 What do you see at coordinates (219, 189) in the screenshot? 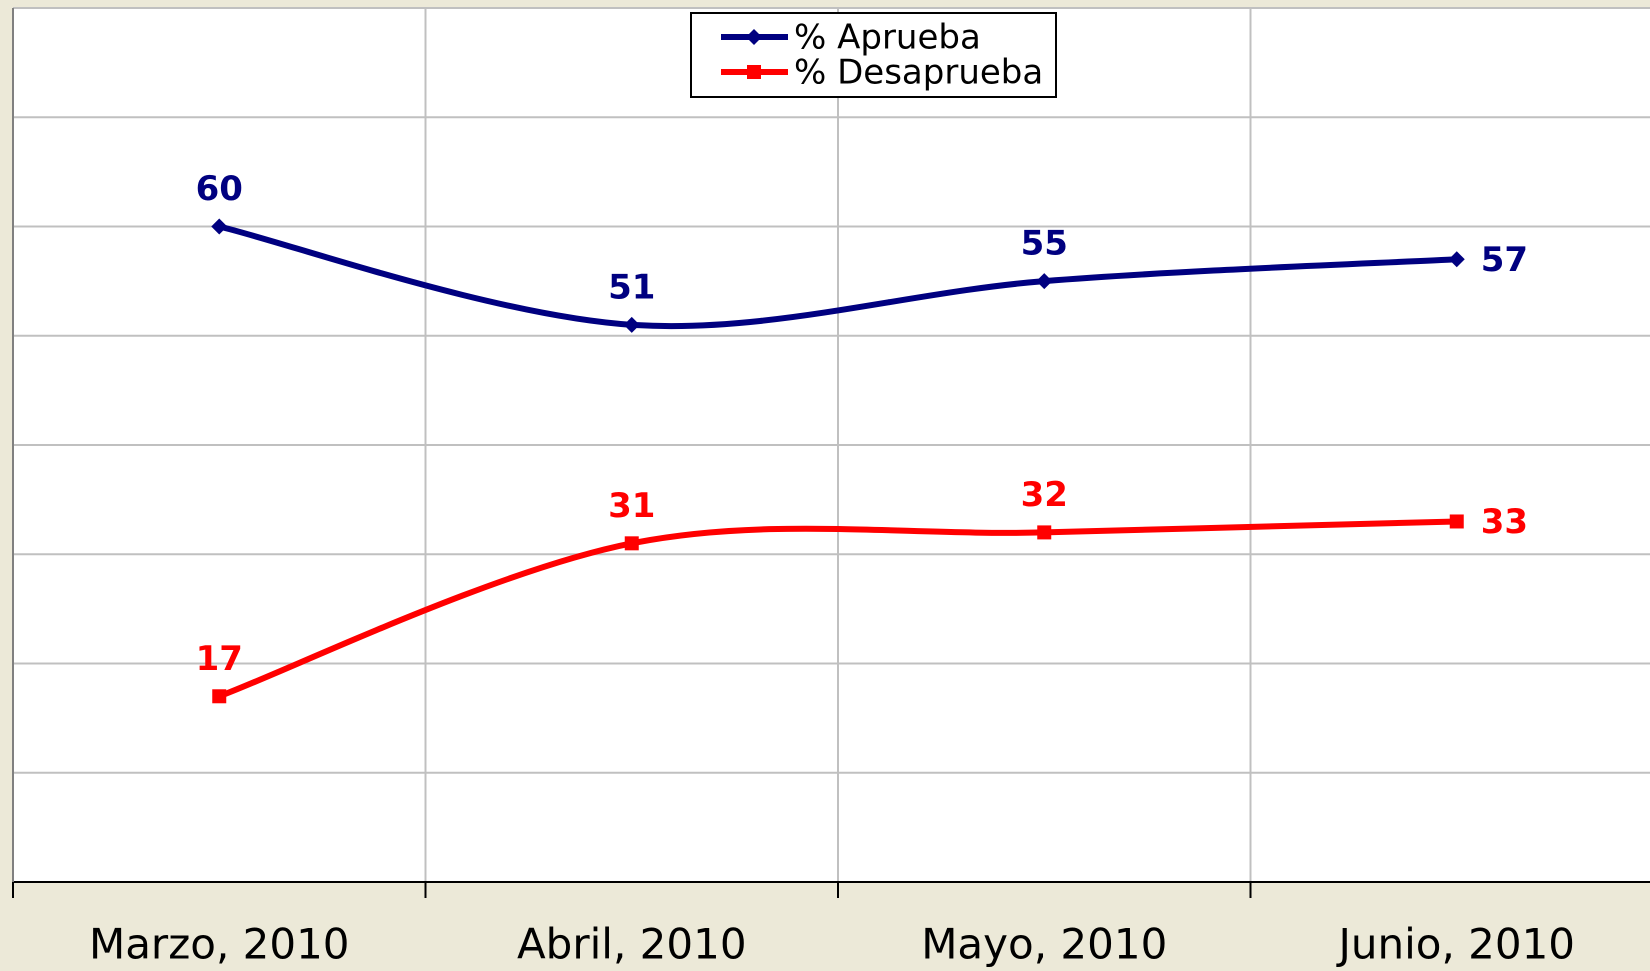
I see `data-label: 60` at bounding box center [219, 189].